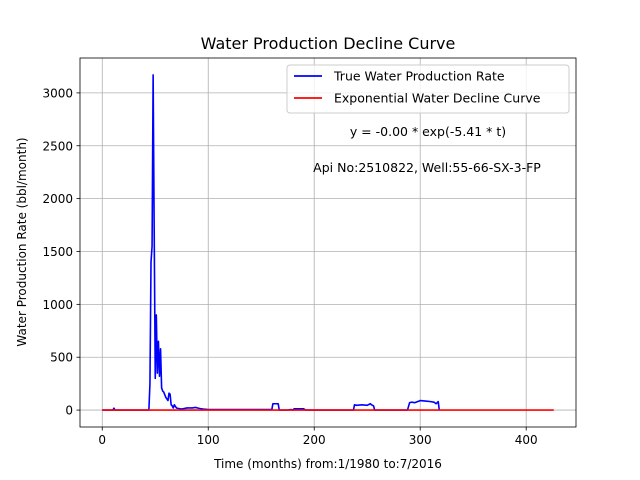 The height and width of the screenshot is (480, 640). I want to click on legend-label-exponential: Exponential Water Decline Curve, so click(437, 98).